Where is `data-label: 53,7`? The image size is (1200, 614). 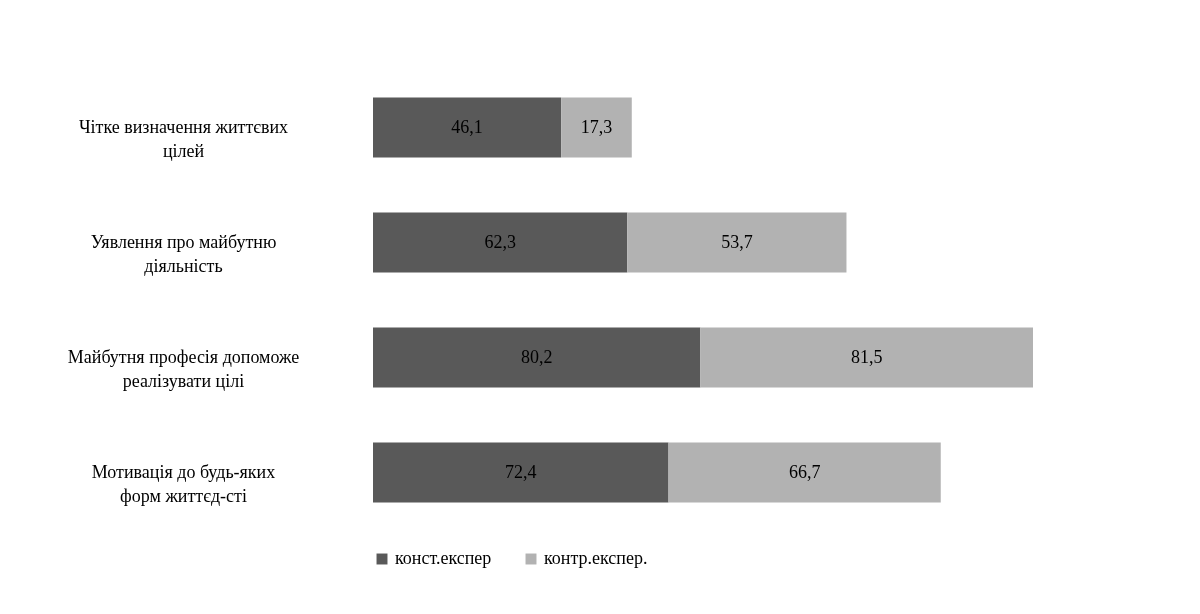
data-label: 53,7 is located at coordinates (737, 241).